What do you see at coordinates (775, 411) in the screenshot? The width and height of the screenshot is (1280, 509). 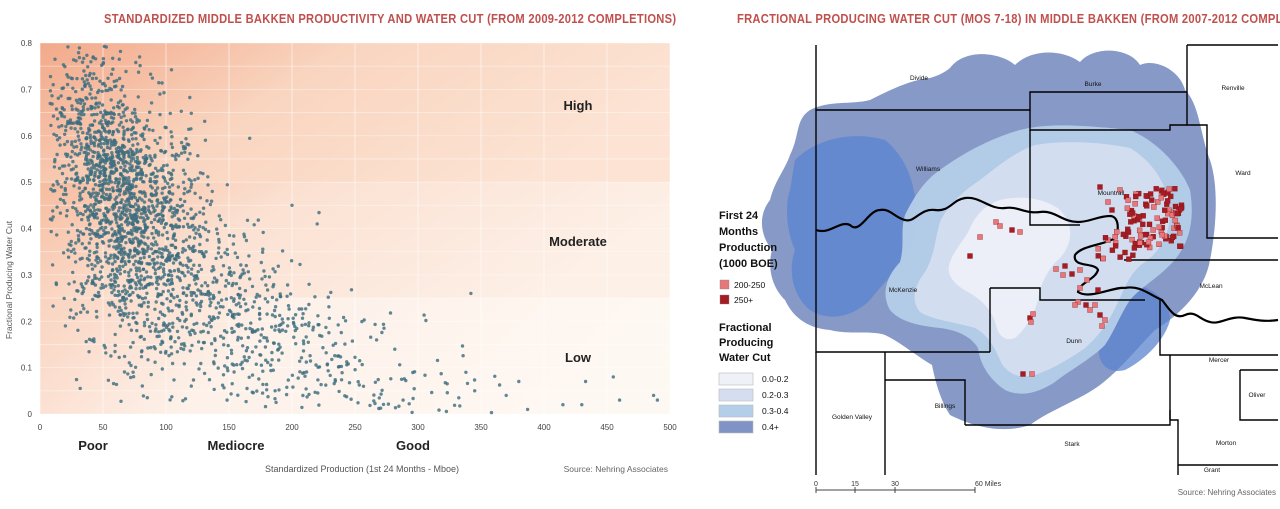 I see `legend-label-0.3-0.4: 0.3-0.4` at bounding box center [775, 411].